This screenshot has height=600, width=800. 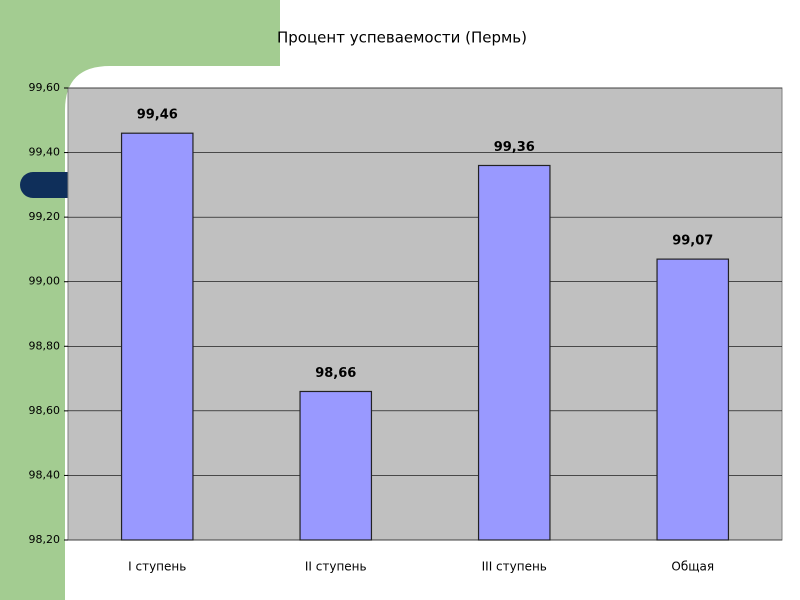 What do you see at coordinates (45, 474) in the screenshot?
I see `y-tick-label: 98,40` at bounding box center [45, 474].